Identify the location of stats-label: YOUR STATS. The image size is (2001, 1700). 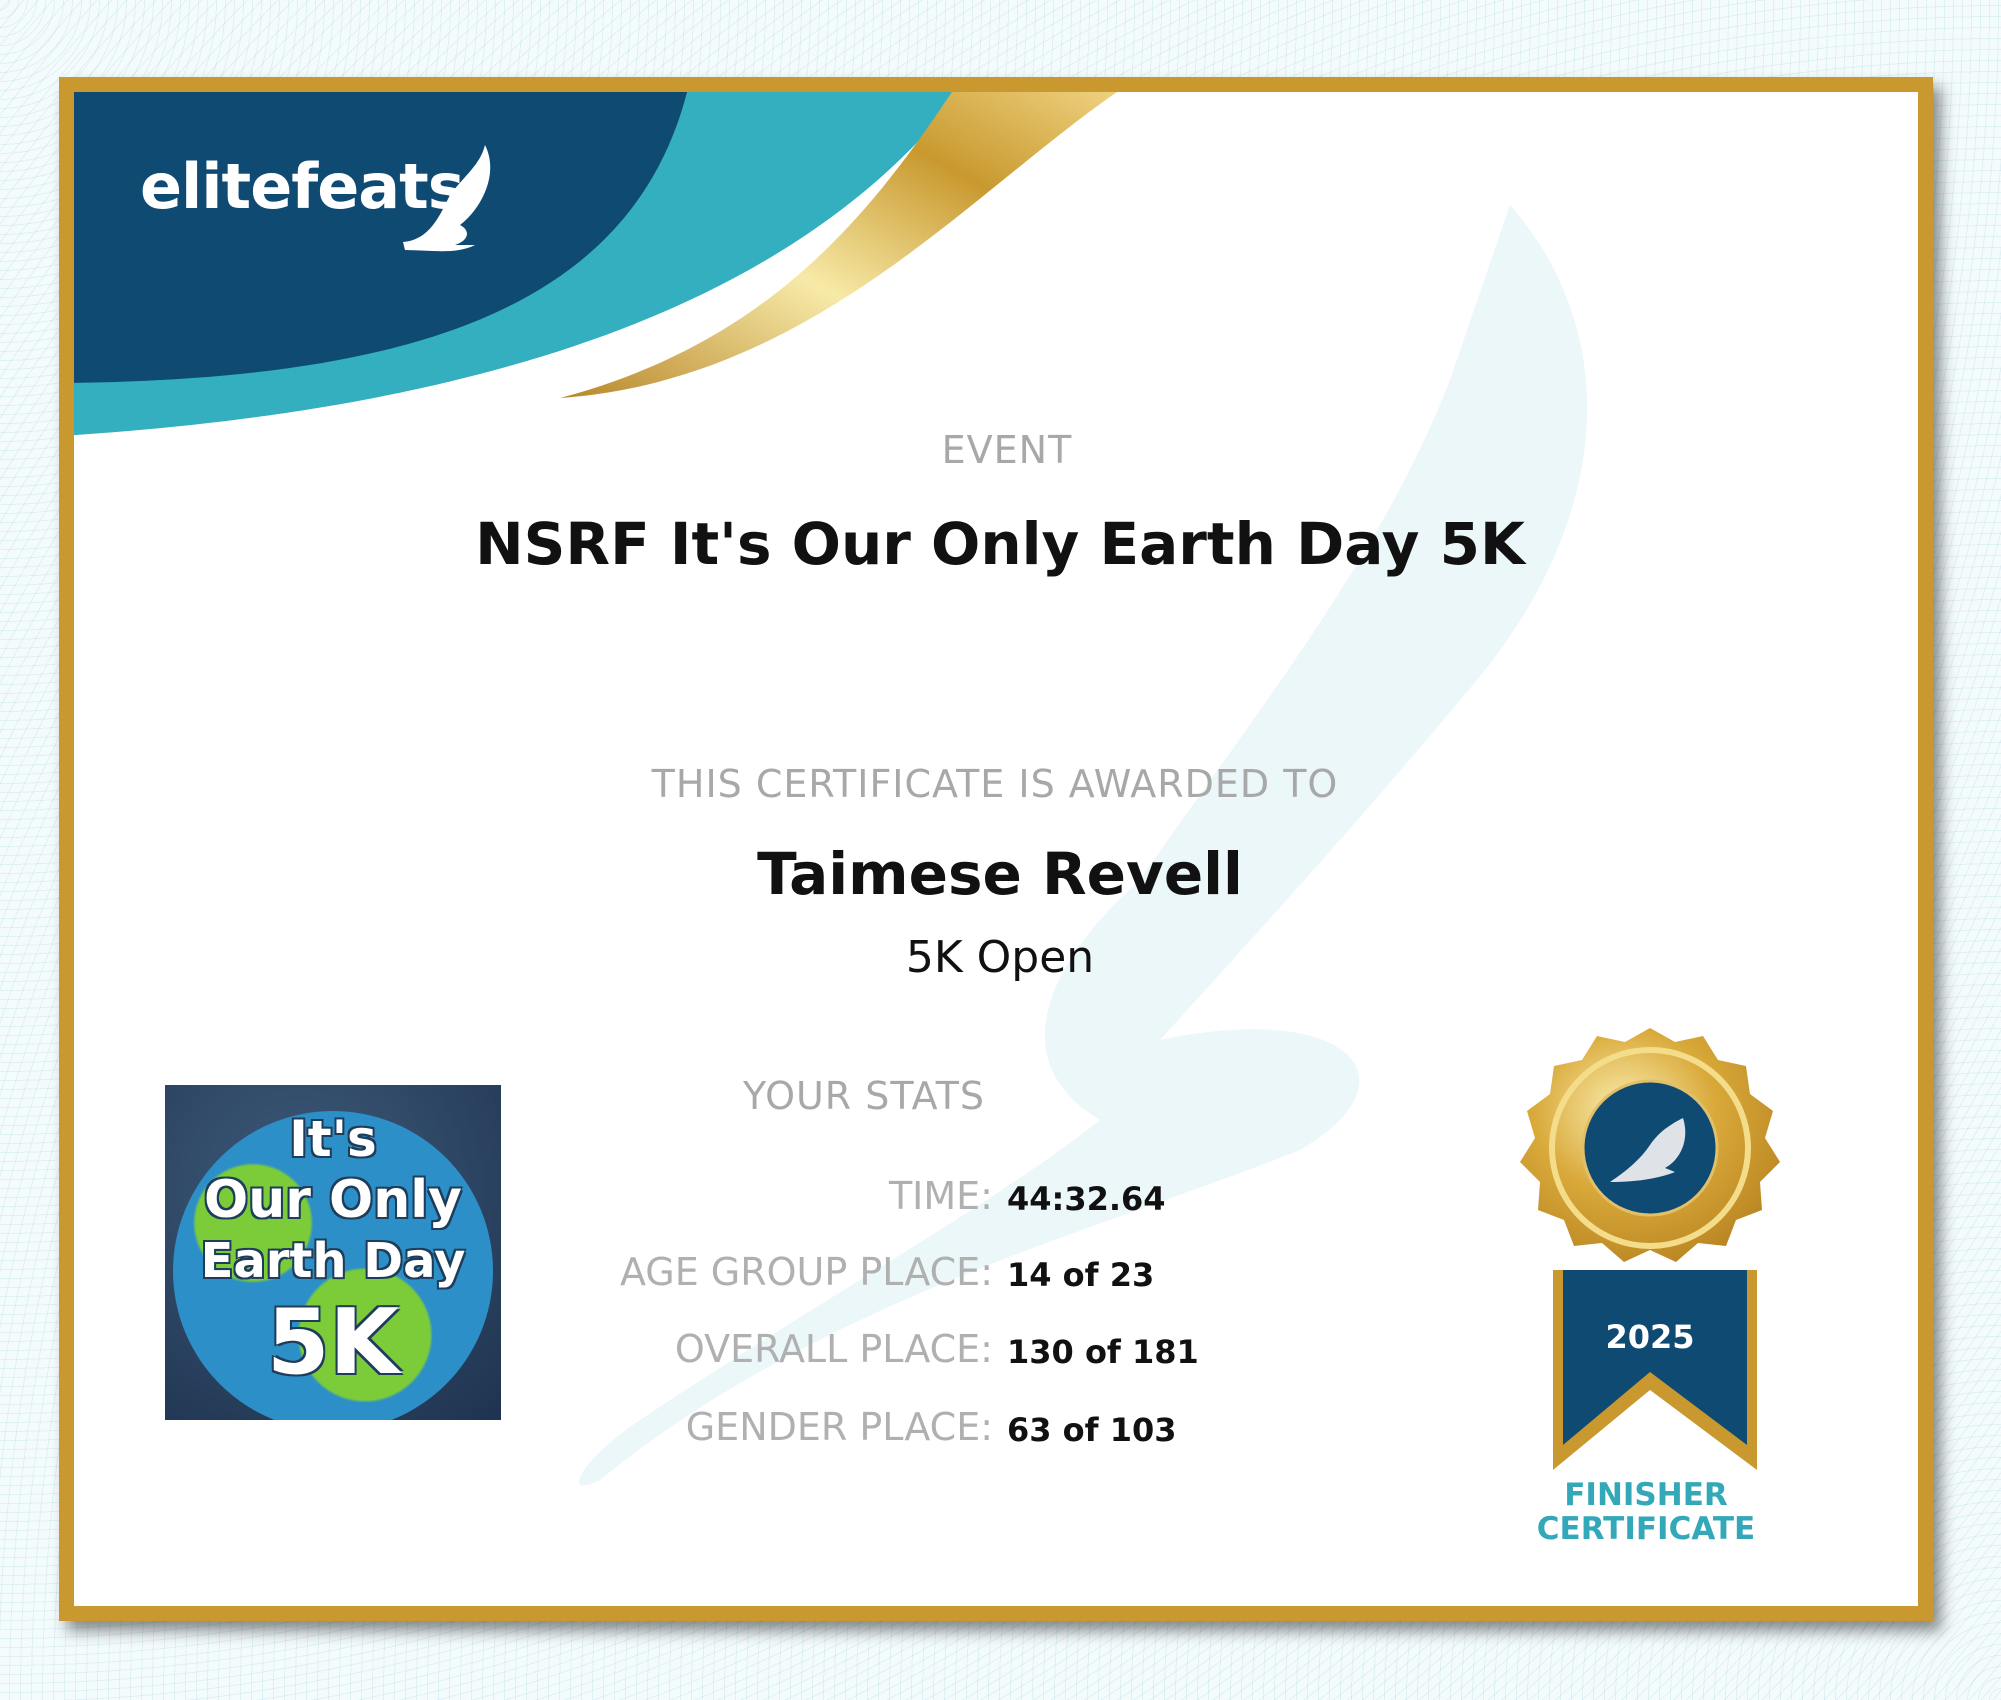
(864, 1096).